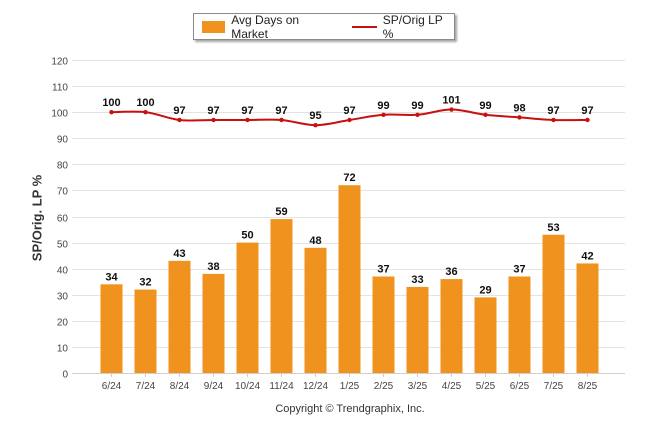 The height and width of the screenshot is (434, 646). Describe the element at coordinates (281, 212) in the screenshot. I see `bar-value-label: 59` at that location.